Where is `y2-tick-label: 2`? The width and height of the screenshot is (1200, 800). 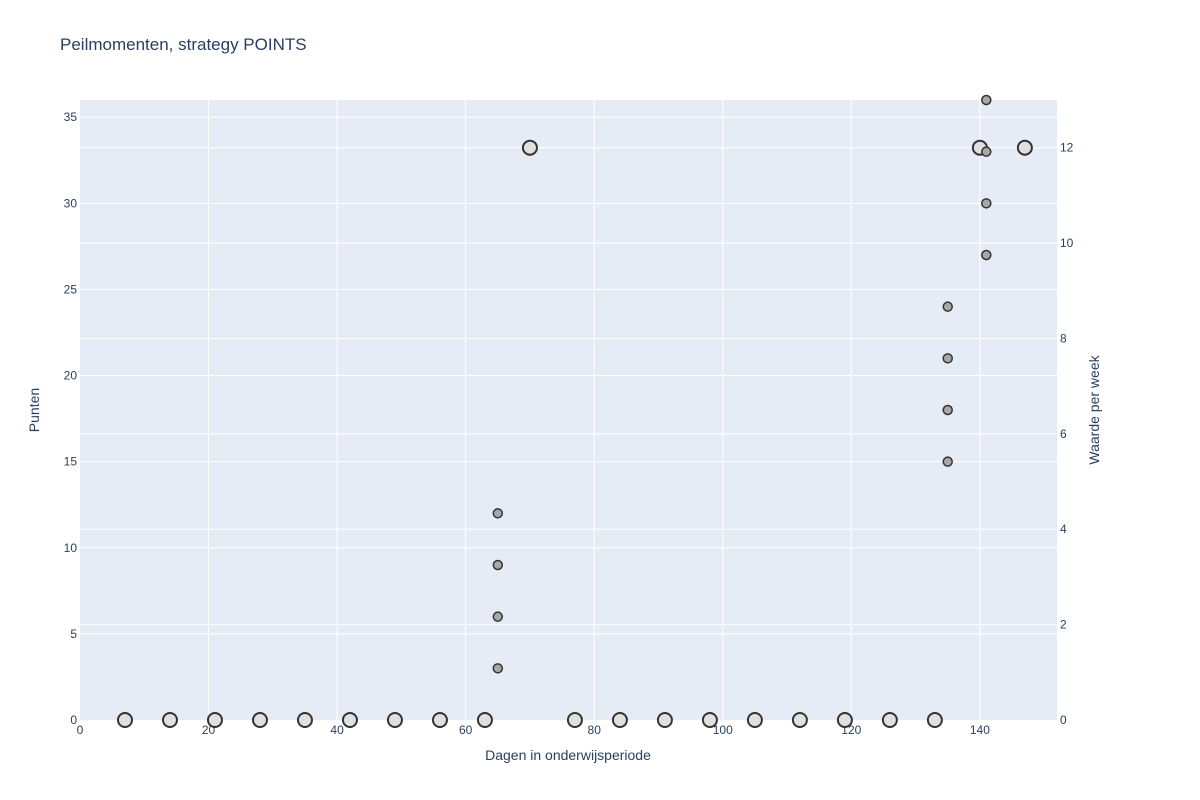 y2-tick-label: 2 is located at coordinates (1063, 625).